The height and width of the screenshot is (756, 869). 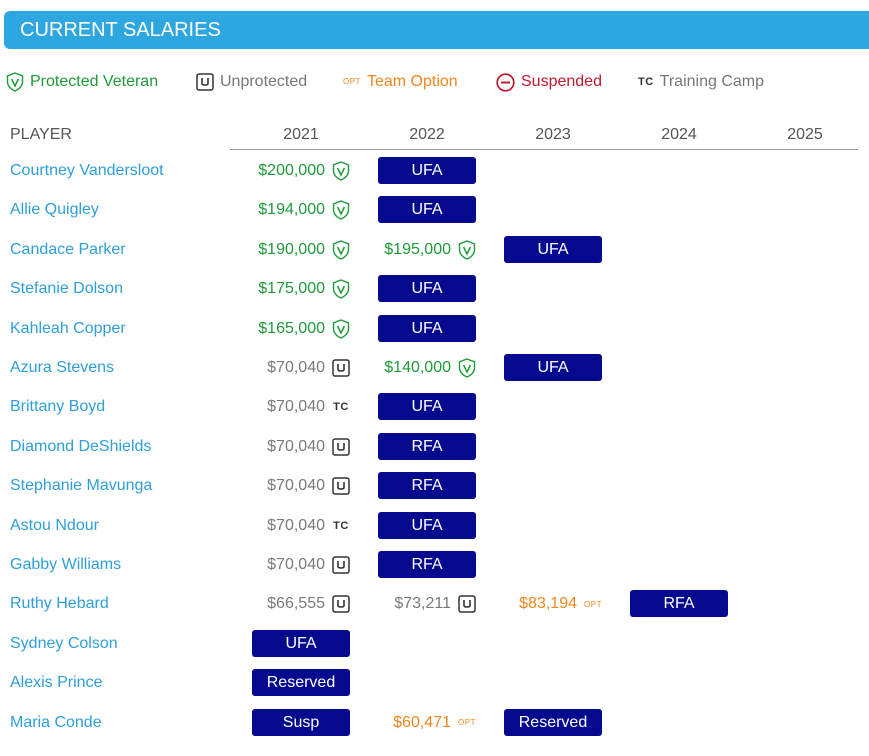 What do you see at coordinates (66, 564) in the screenshot?
I see `player-link: Gabby Williams` at bounding box center [66, 564].